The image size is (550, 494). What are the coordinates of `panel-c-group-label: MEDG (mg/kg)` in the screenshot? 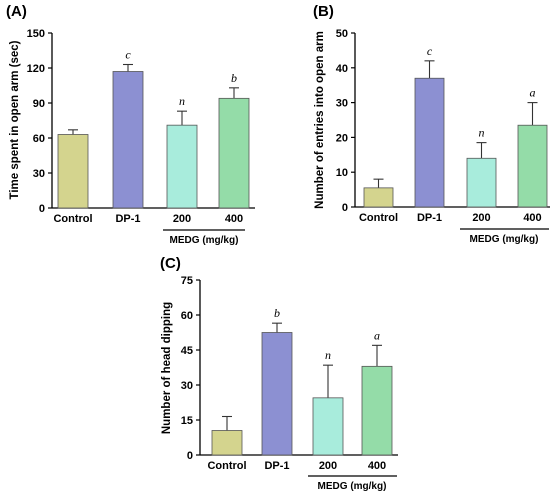 It's located at (352, 486).